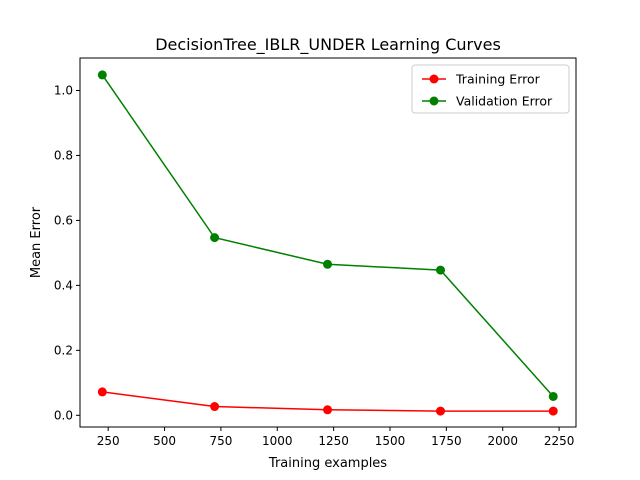 The height and width of the screenshot is (480, 640). Describe the element at coordinates (63, 415) in the screenshot. I see `y-tick-label: 0.0` at that location.